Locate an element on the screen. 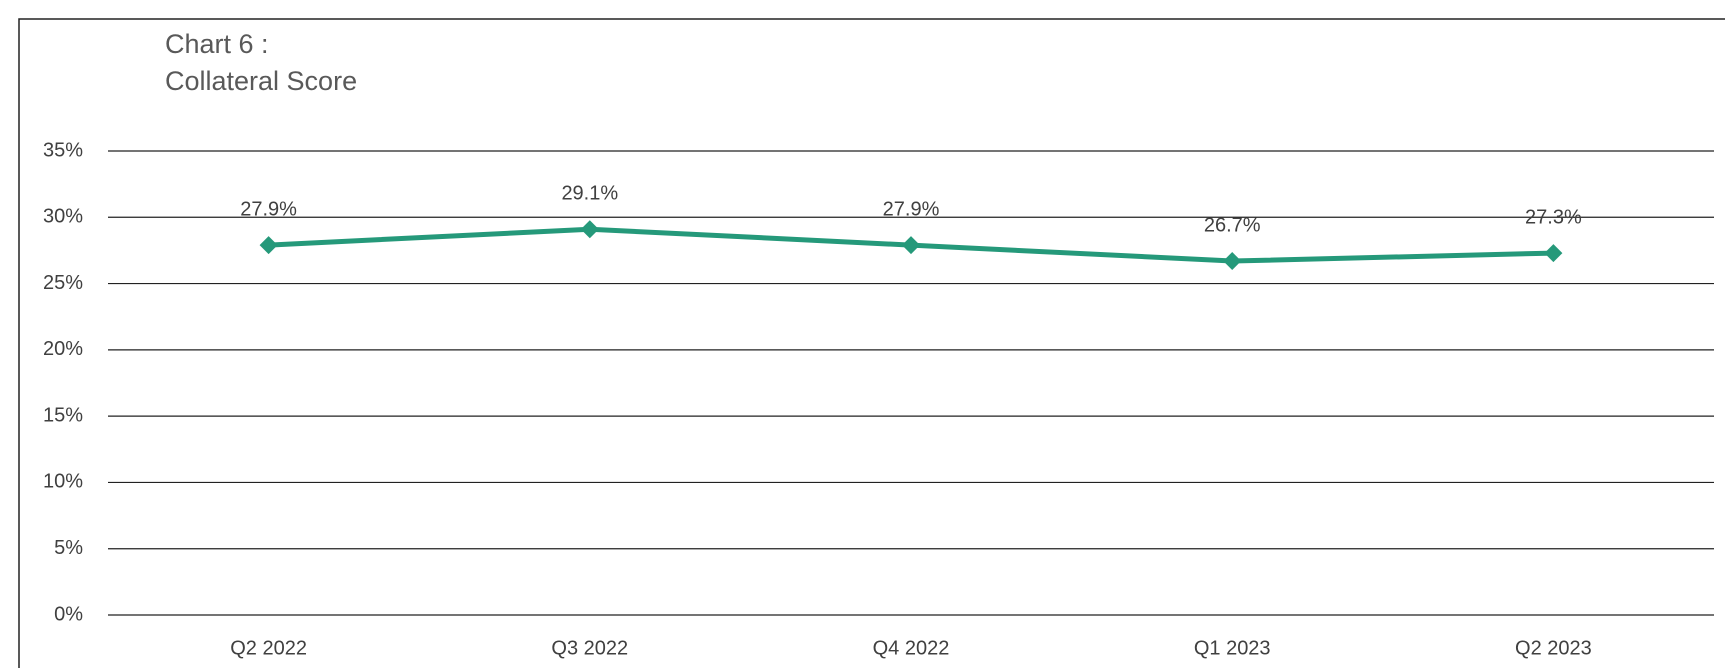 Image resolution: width=1725 pixels, height=668 pixels. x-tick-label: Q4 2022 is located at coordinates (911, 648).